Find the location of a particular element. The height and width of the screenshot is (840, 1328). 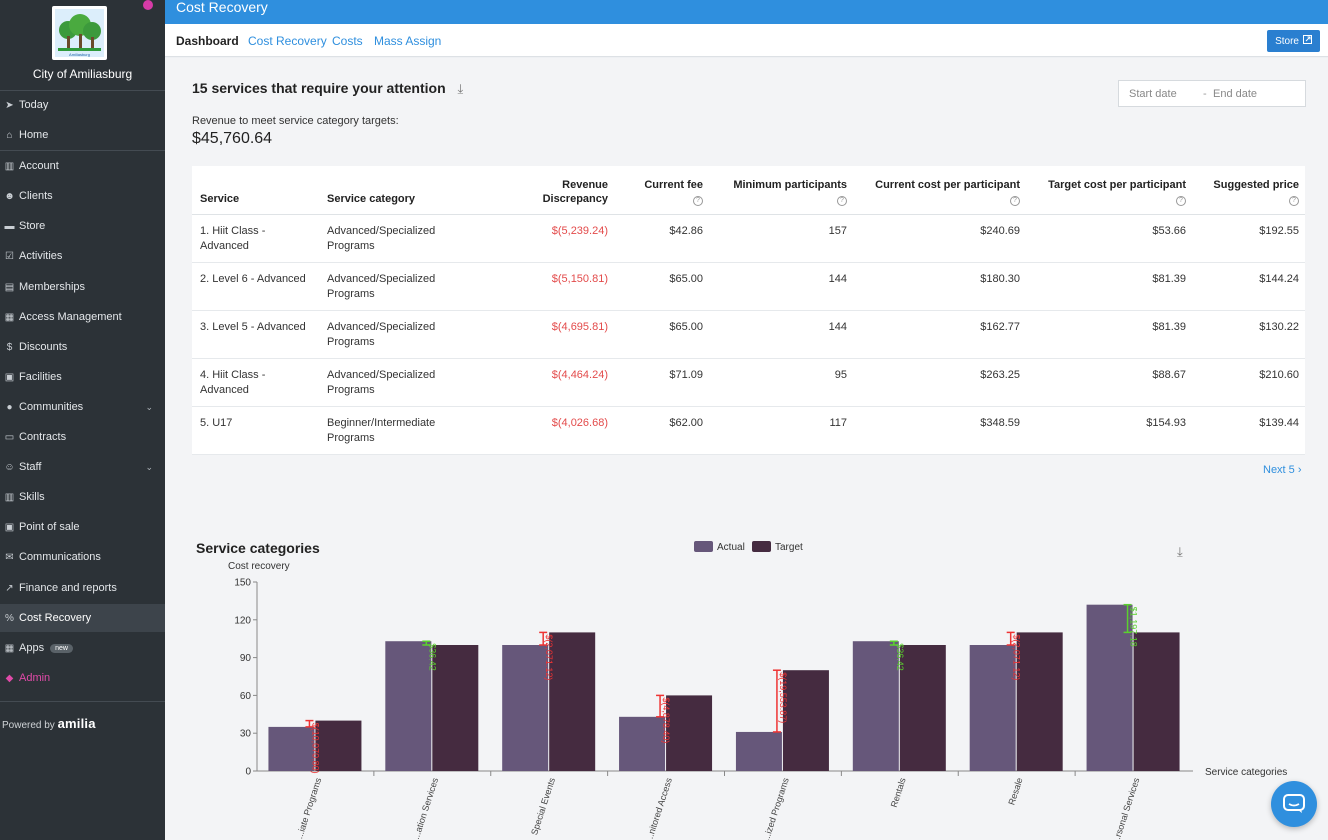

legend-label-target: Target is located at coordinates (789, 547).